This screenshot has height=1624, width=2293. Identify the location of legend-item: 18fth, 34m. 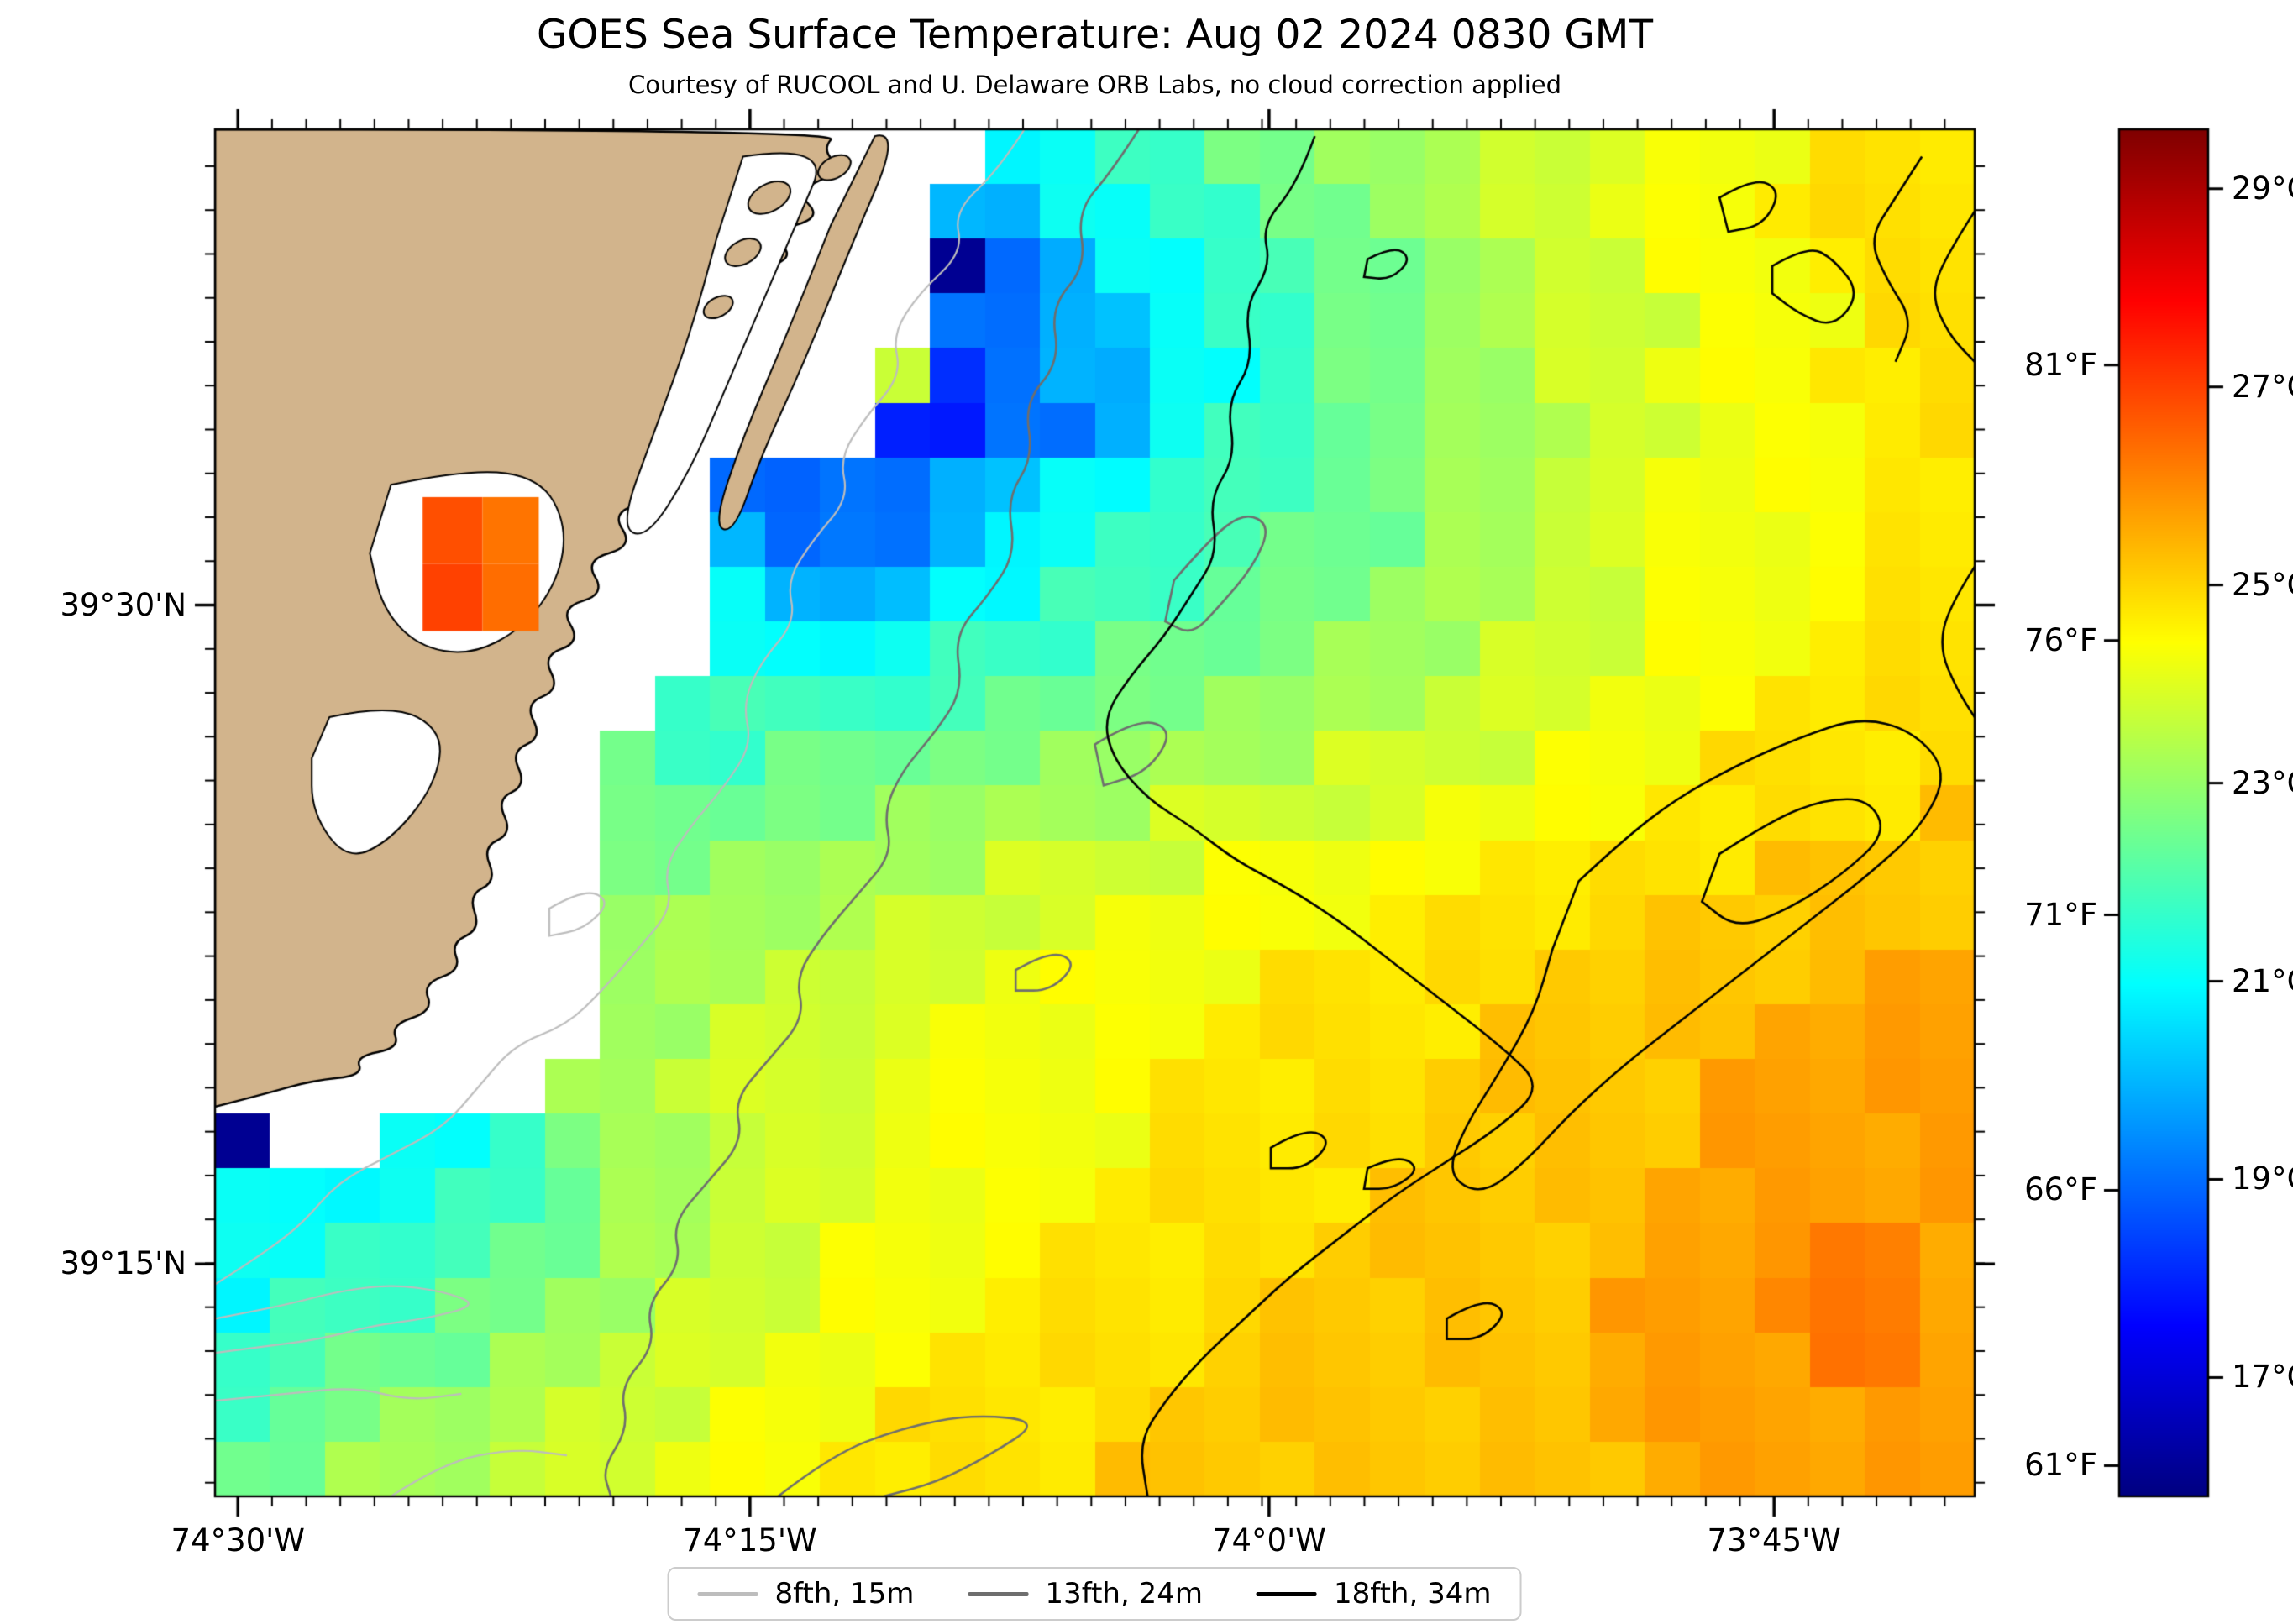
(1374, 1594).